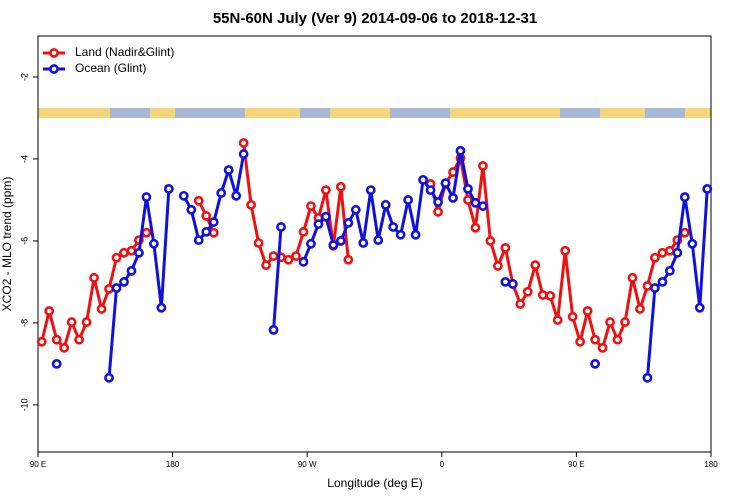 This screenshot has width=750, height=500. Describe the element at coordinates (307, 464) in the screenshot. I see `x-tick-label: 90 W` at that location.